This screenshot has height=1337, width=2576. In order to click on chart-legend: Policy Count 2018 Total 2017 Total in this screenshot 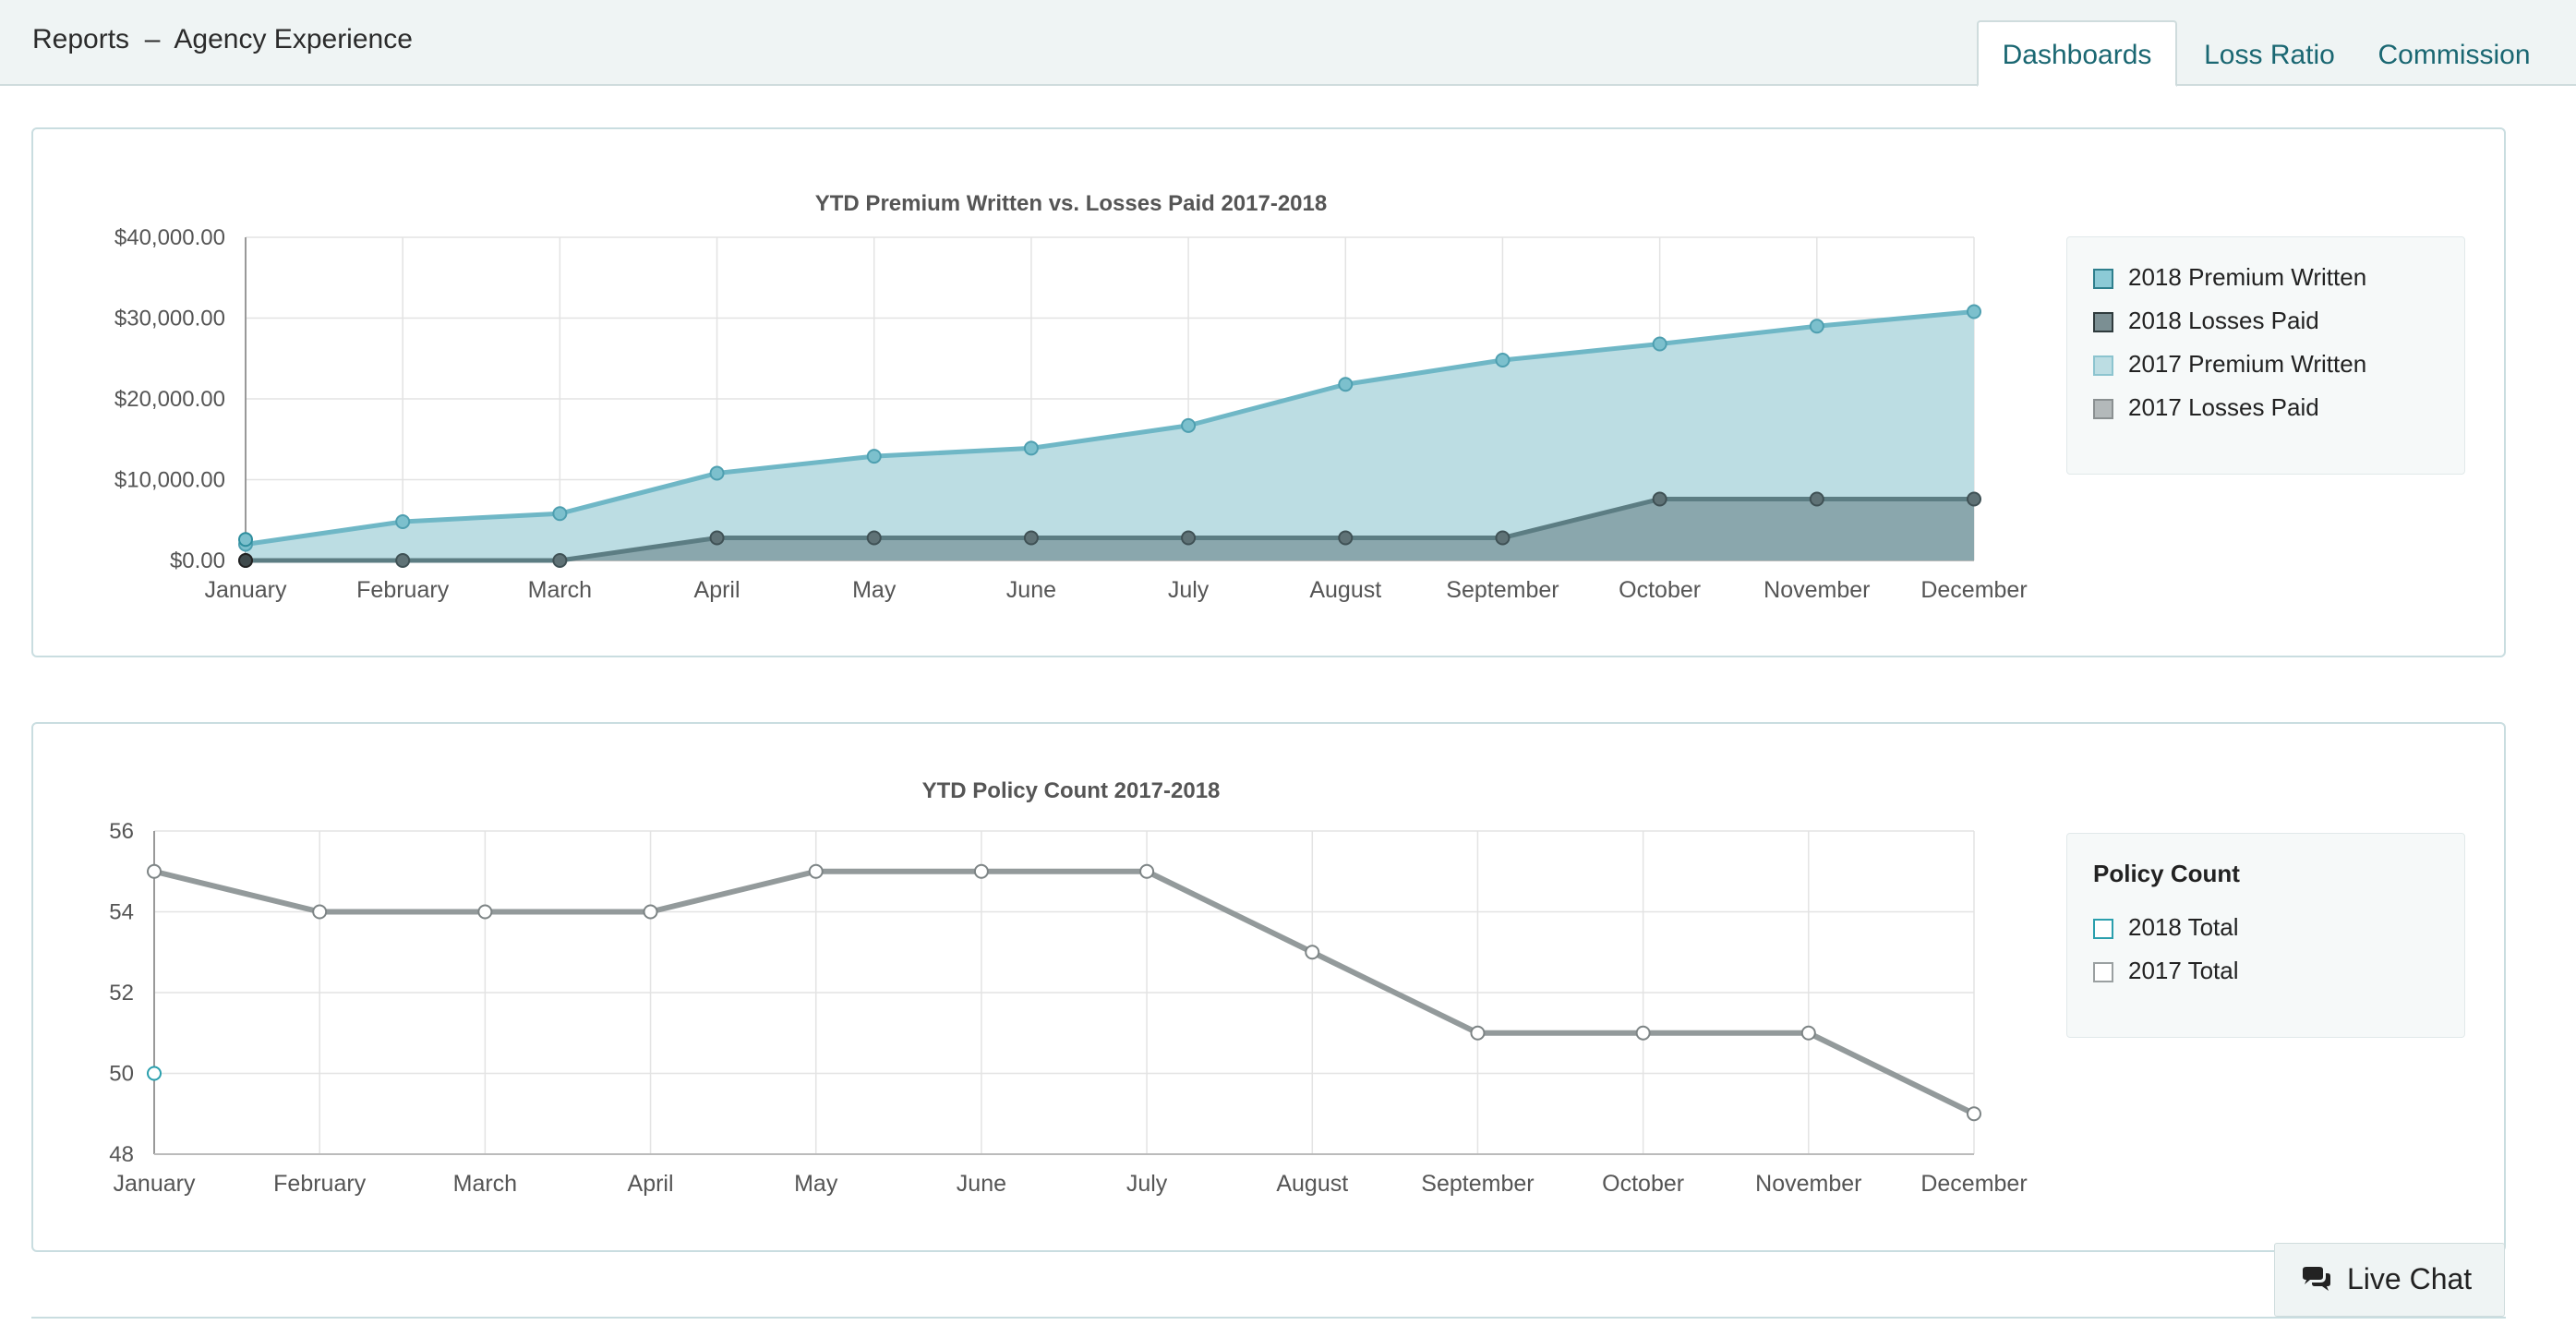, I will do `click(2265, 935)`.